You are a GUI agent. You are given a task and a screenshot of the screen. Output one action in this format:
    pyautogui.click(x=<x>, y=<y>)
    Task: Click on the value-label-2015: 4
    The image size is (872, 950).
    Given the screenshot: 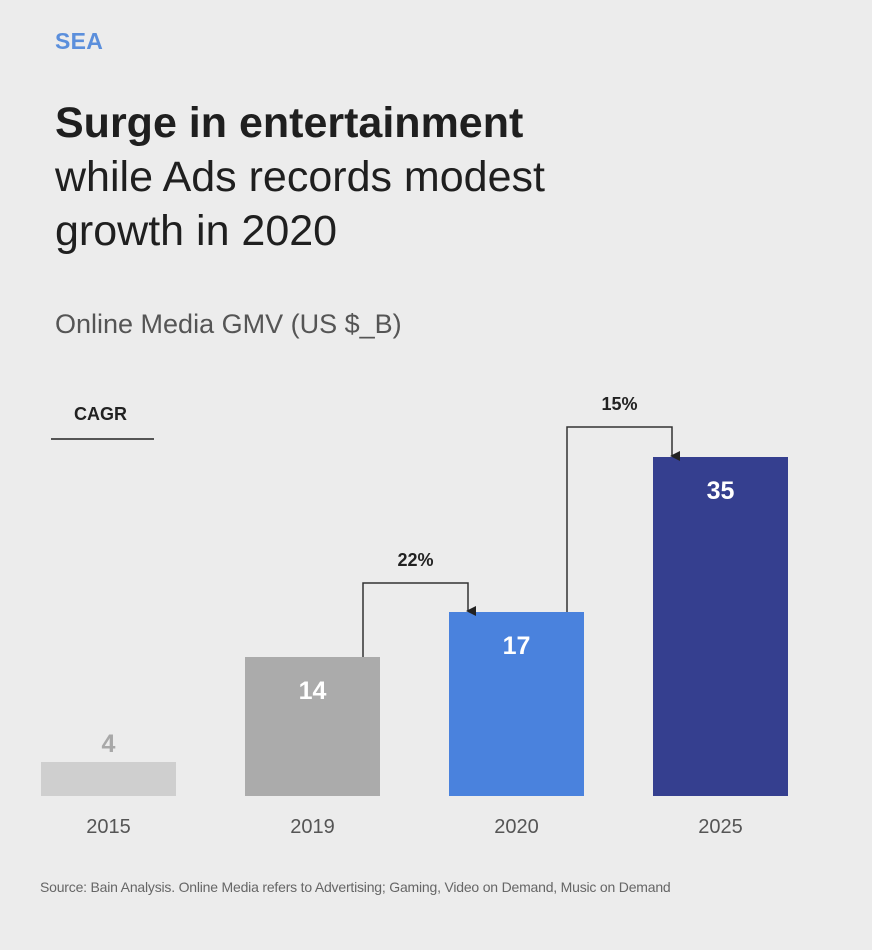 What is the action you would take?
    pyautogui.click(x=109, y=744)
    